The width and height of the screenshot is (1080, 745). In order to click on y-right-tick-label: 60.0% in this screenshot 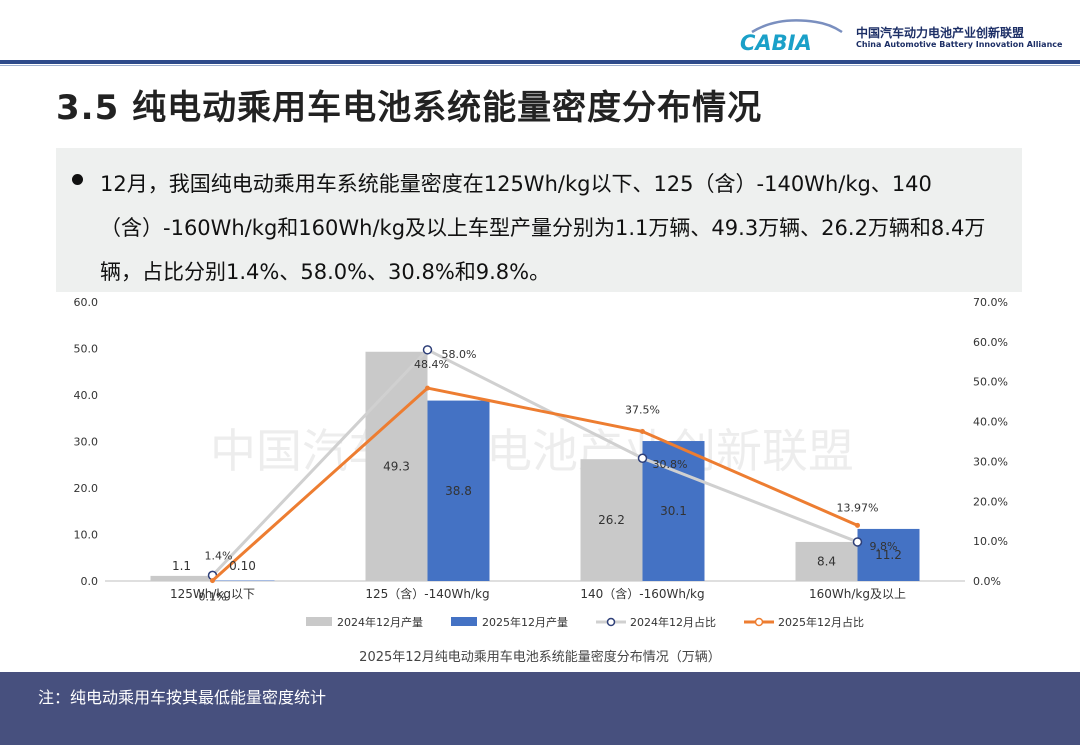, I will do `click(990, 342)`.